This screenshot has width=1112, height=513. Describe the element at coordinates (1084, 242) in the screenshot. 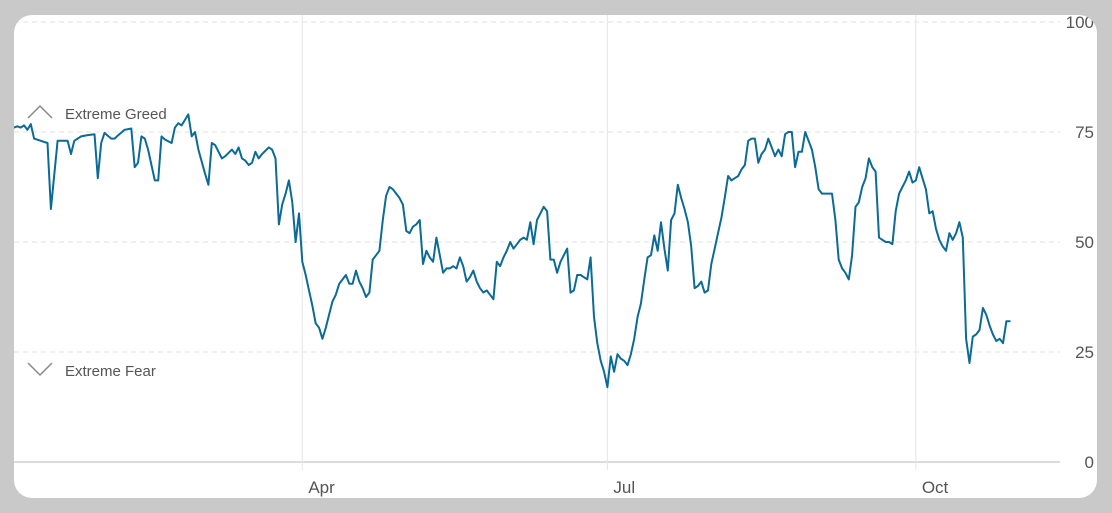

I see `y-tick-label: 50` at that location.